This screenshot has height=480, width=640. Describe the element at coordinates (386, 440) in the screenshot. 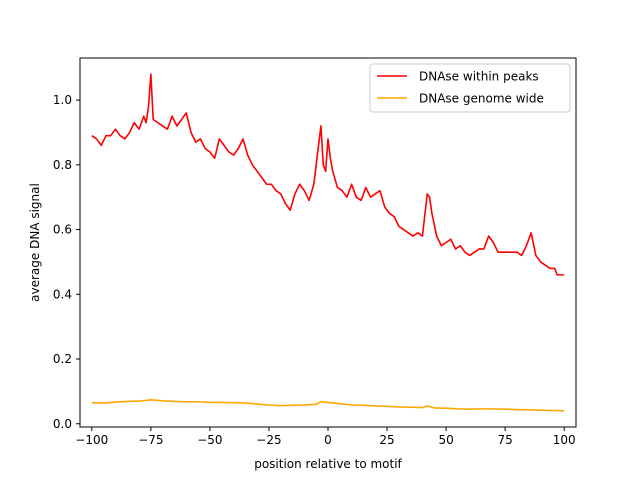

I see `x-tick-label: 25` at that location.